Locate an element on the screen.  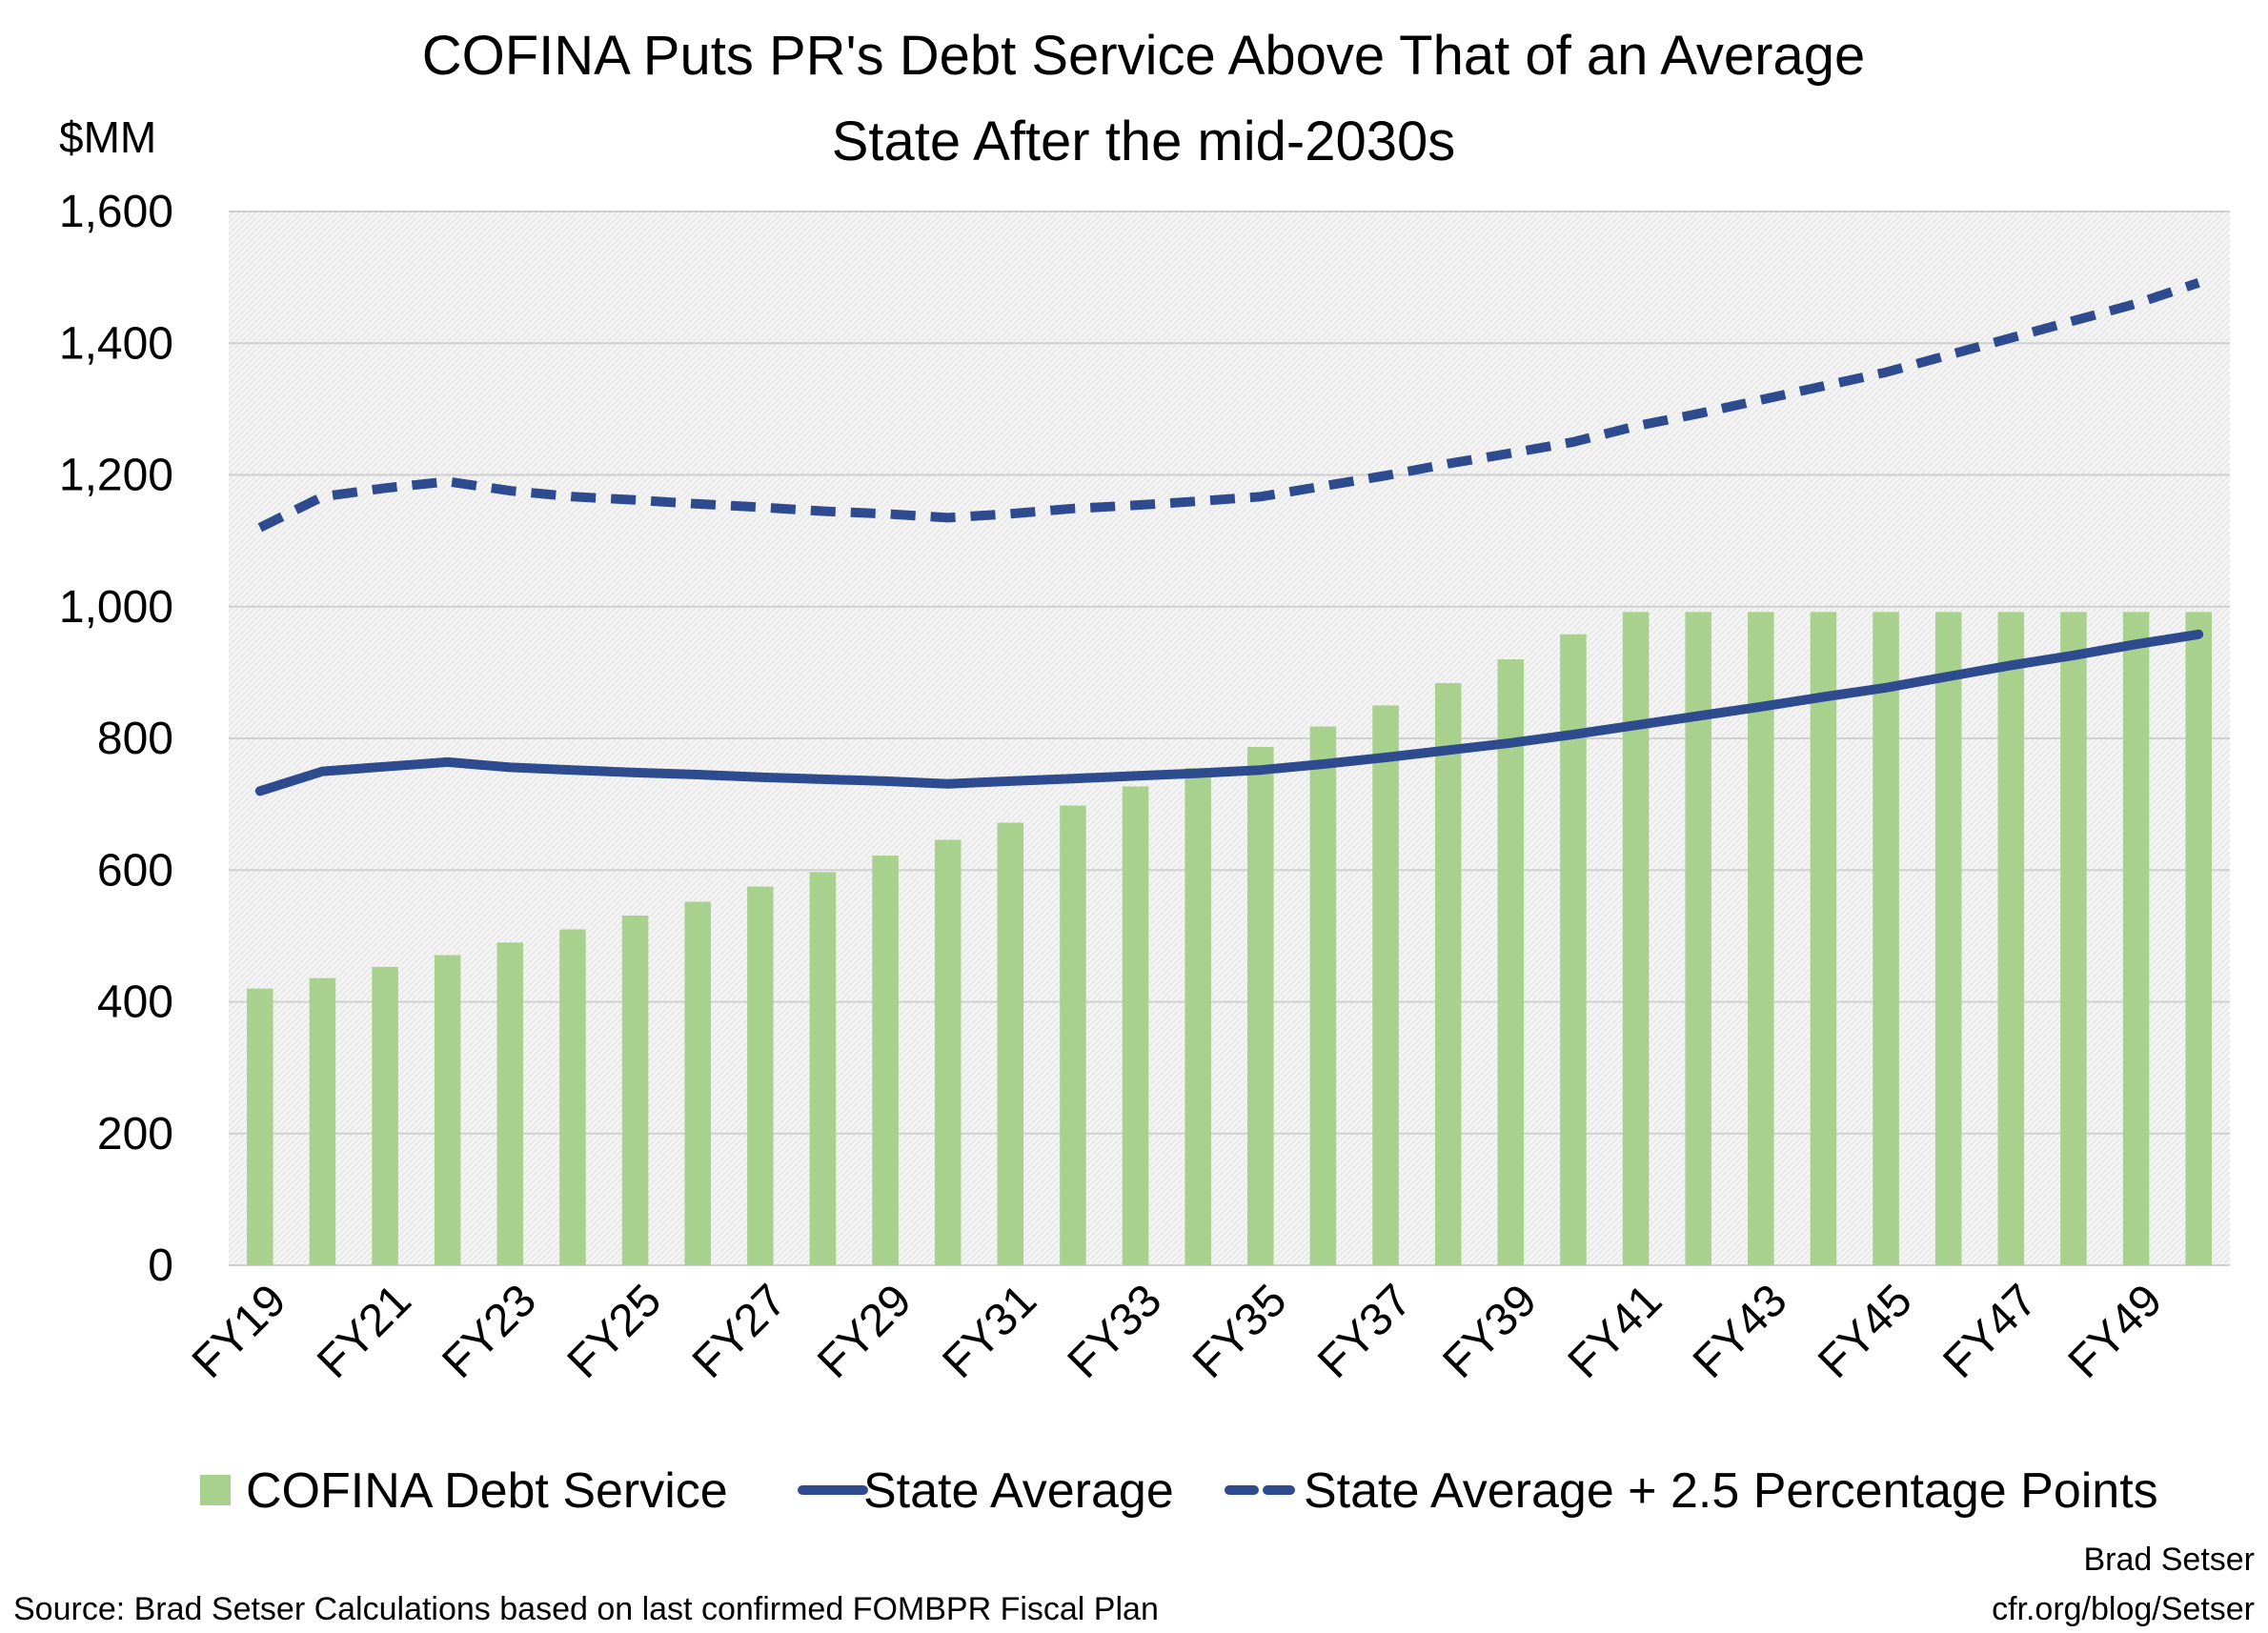
x-tick-label: FY27 is located at coordinates (740, 1331).